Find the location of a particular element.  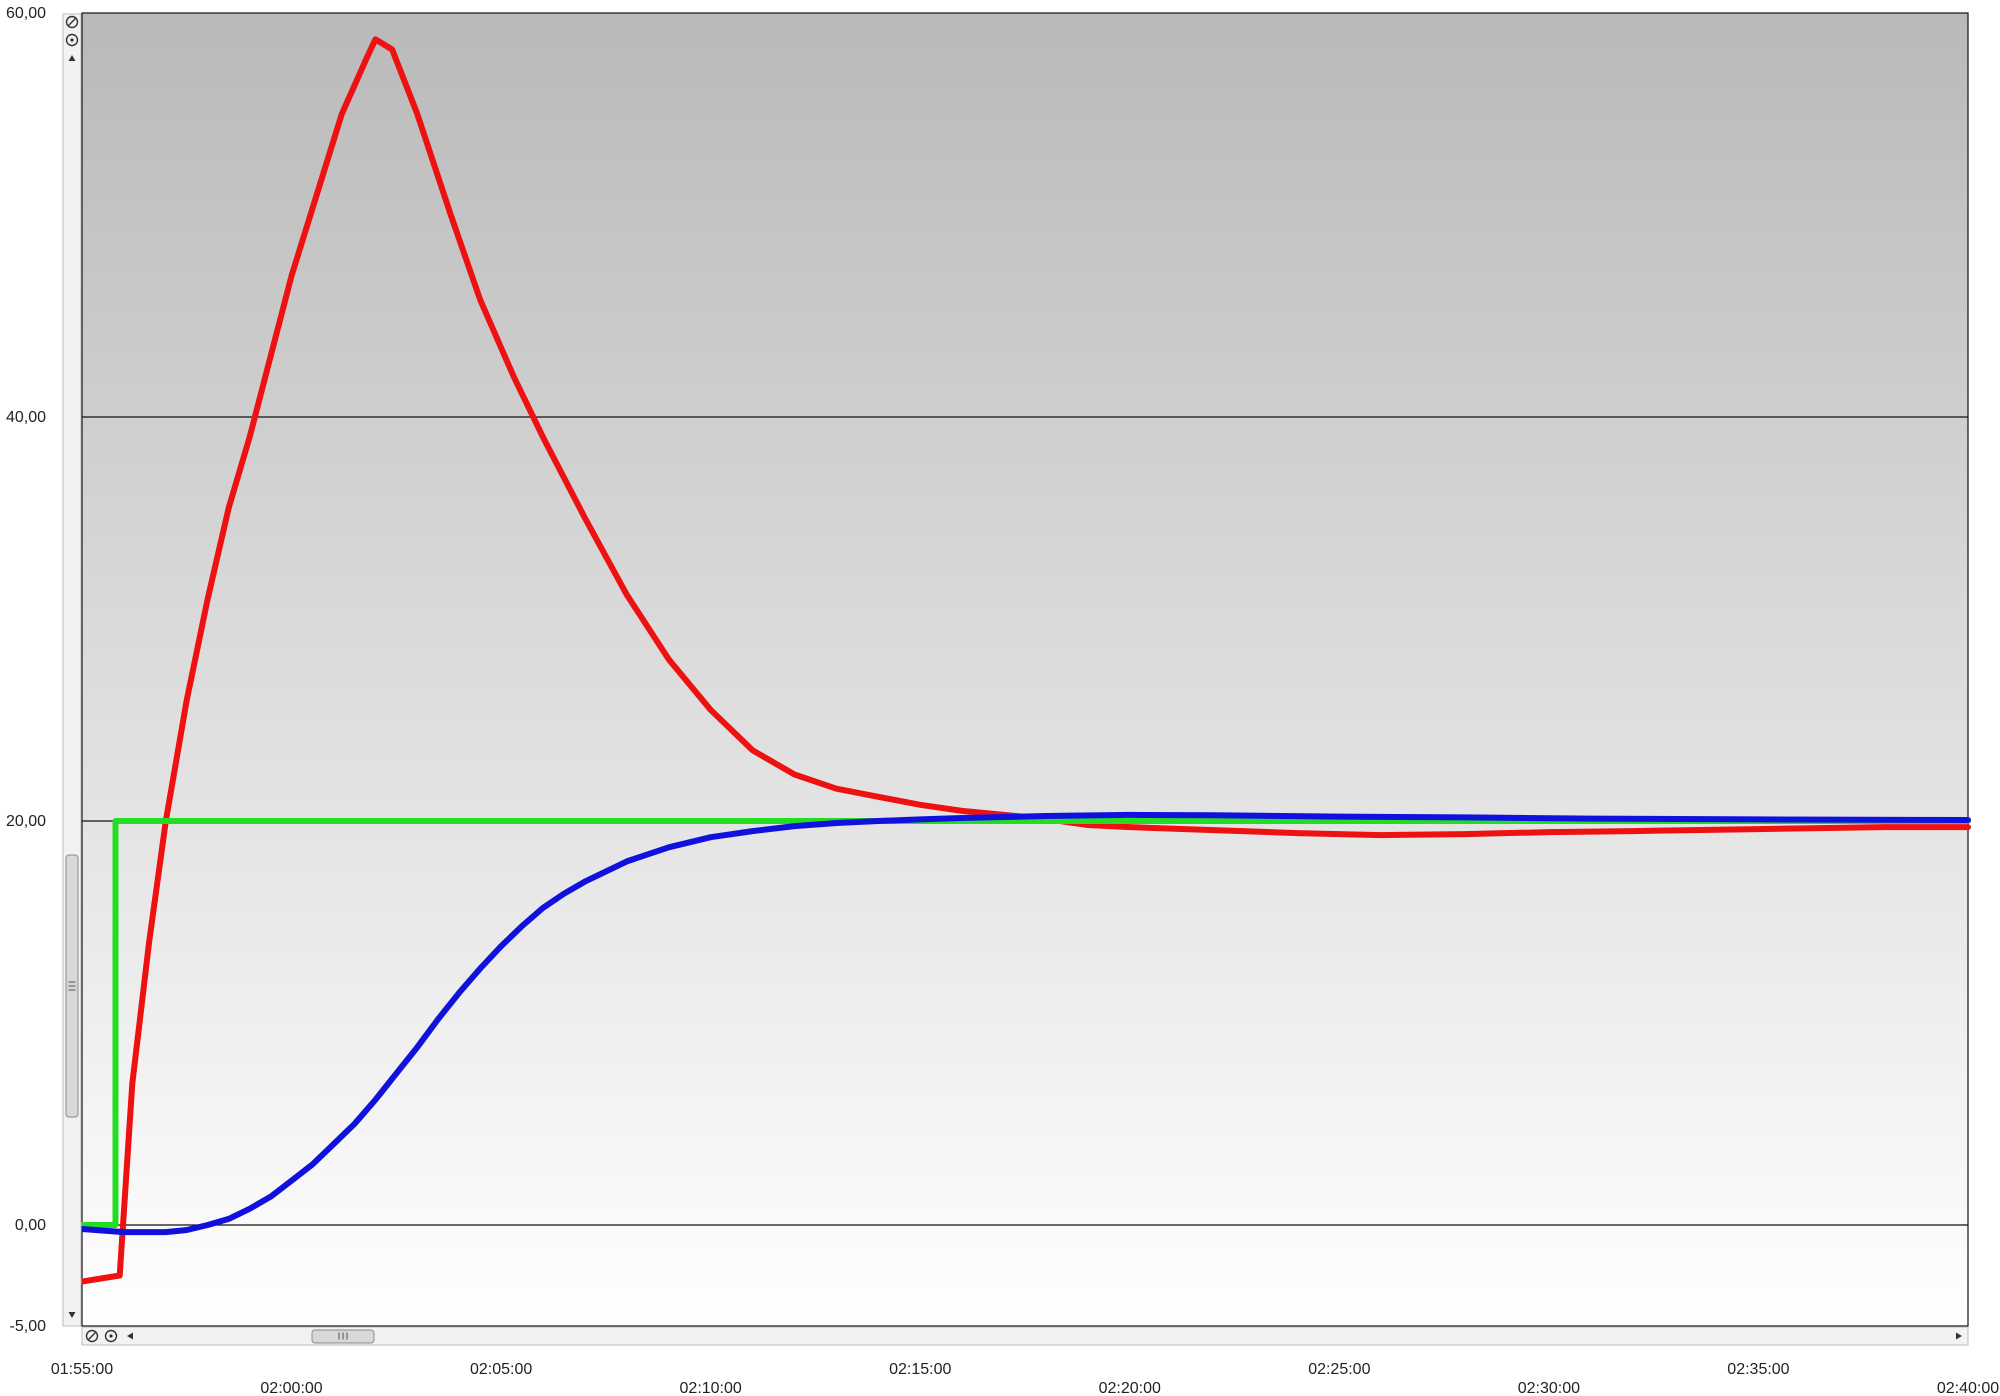

y-tick-label: 60,00 is located at coordinates (26, 13).